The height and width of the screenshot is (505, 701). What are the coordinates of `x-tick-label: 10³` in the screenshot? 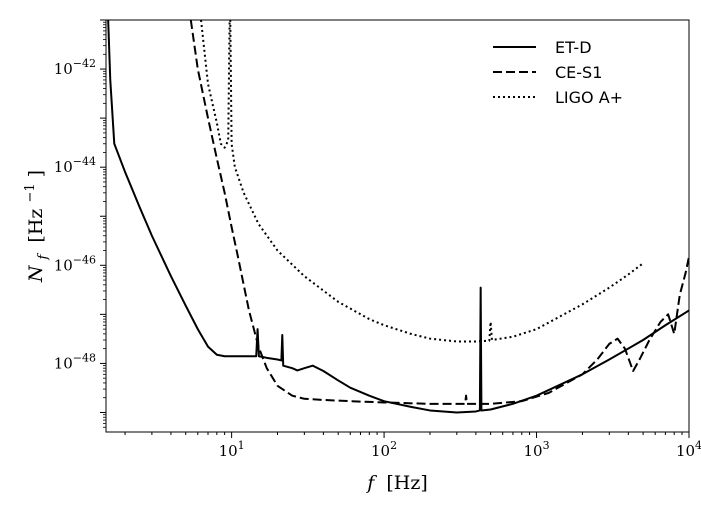 It's located at (536, 449).